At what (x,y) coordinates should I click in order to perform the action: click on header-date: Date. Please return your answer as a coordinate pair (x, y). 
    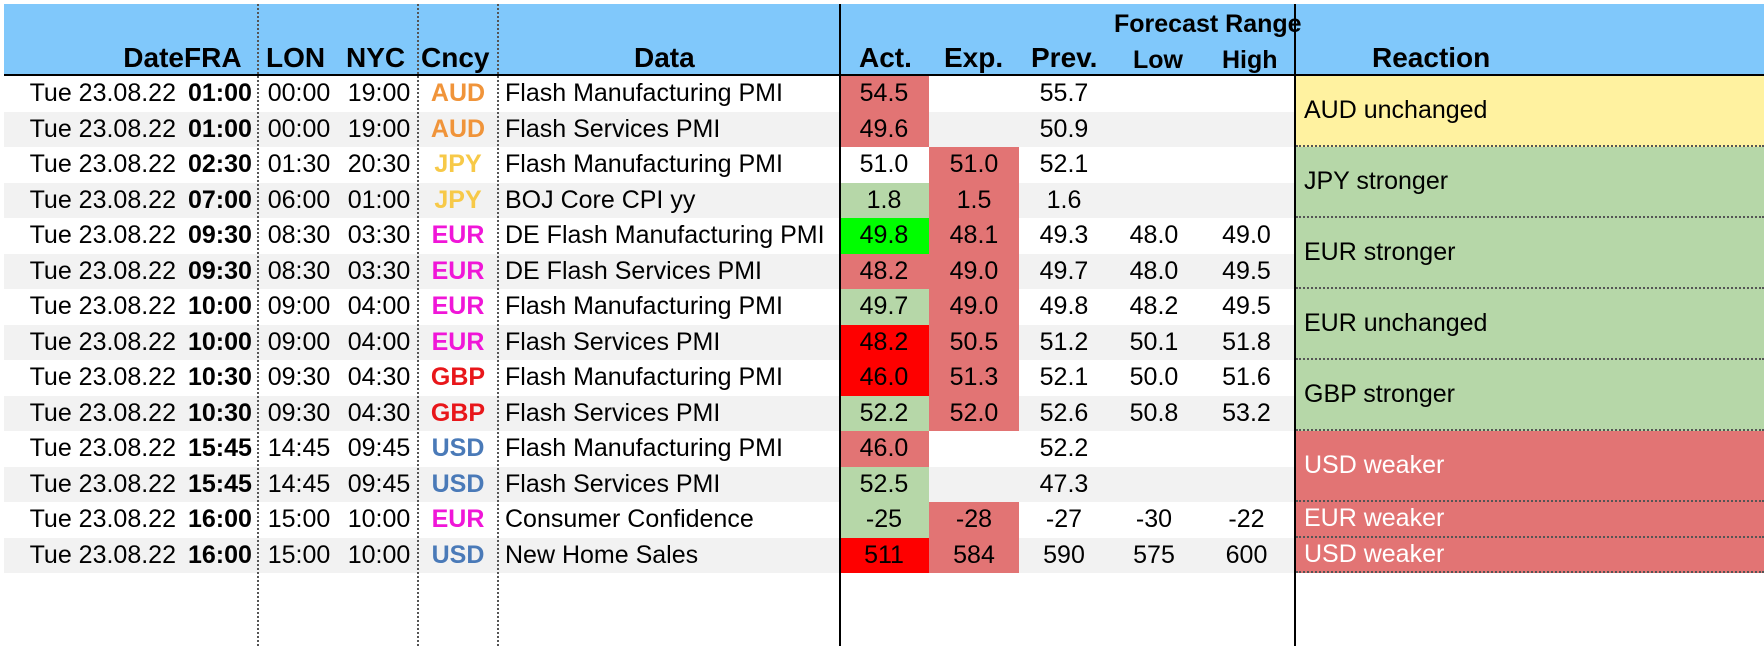
    Looking at the image, I should click on (153, 57).